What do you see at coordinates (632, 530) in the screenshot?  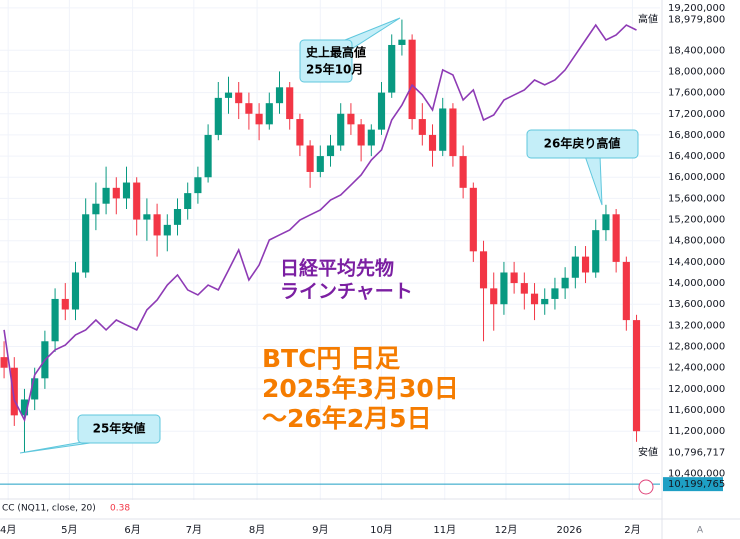 I see `x-tick-label: 2月` at bounding box center [632, 530].